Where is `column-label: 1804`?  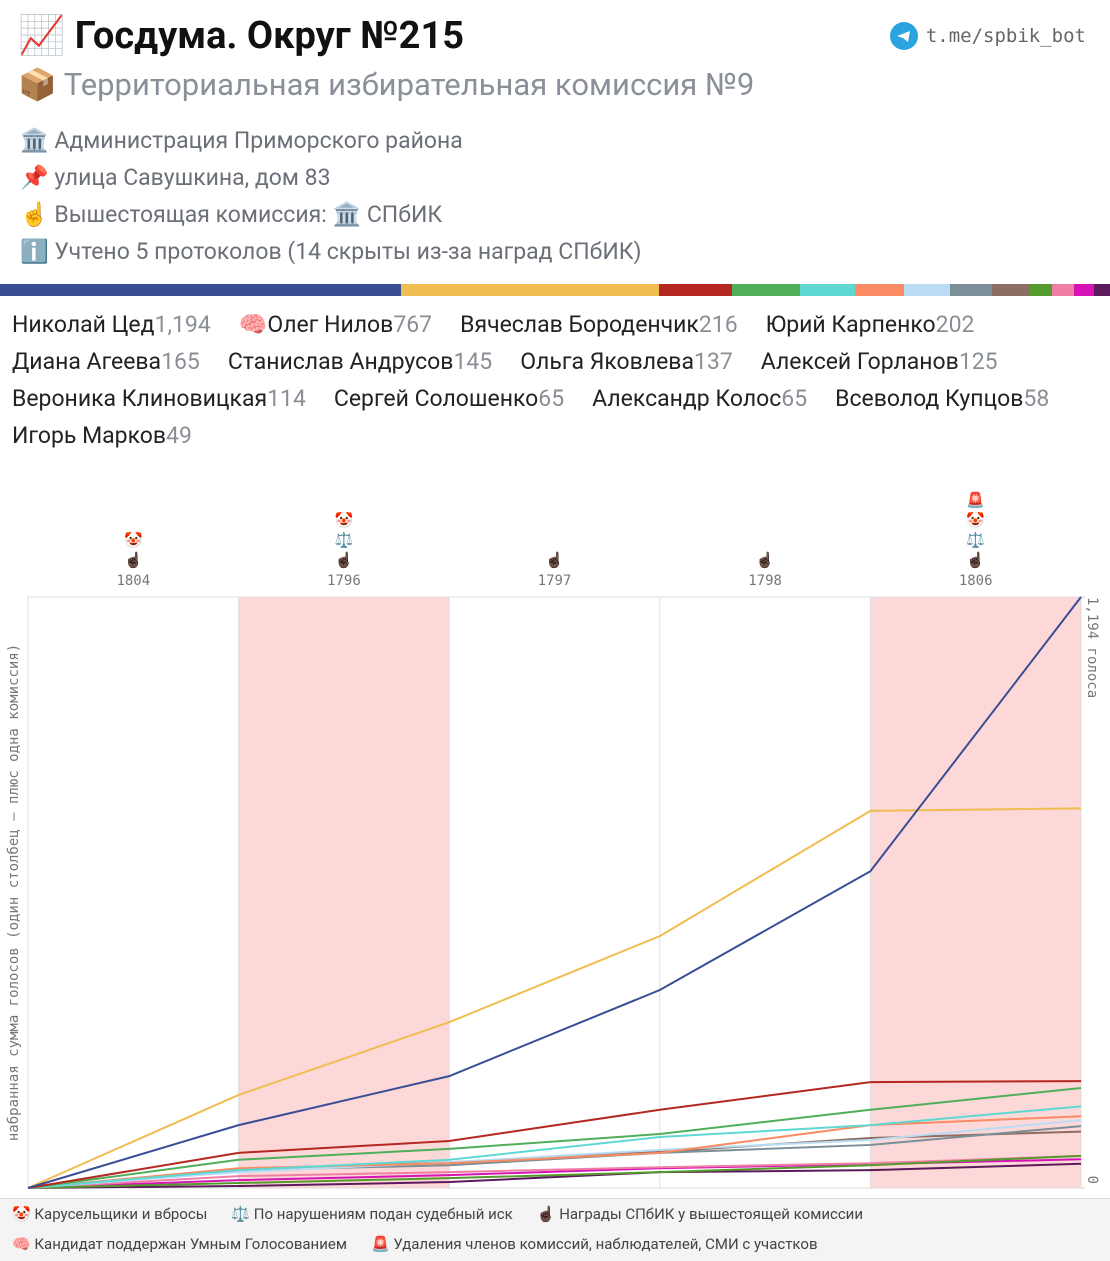
column-label: 1804 is located at coordinates (133, 581).